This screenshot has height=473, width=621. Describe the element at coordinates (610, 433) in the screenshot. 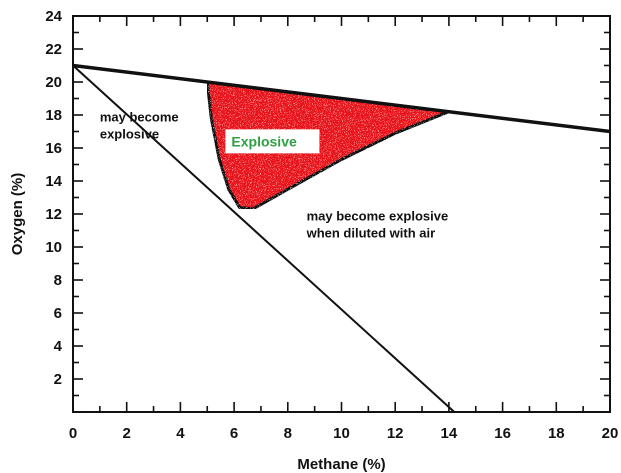

I see `x-tick-label: 20` at that location.